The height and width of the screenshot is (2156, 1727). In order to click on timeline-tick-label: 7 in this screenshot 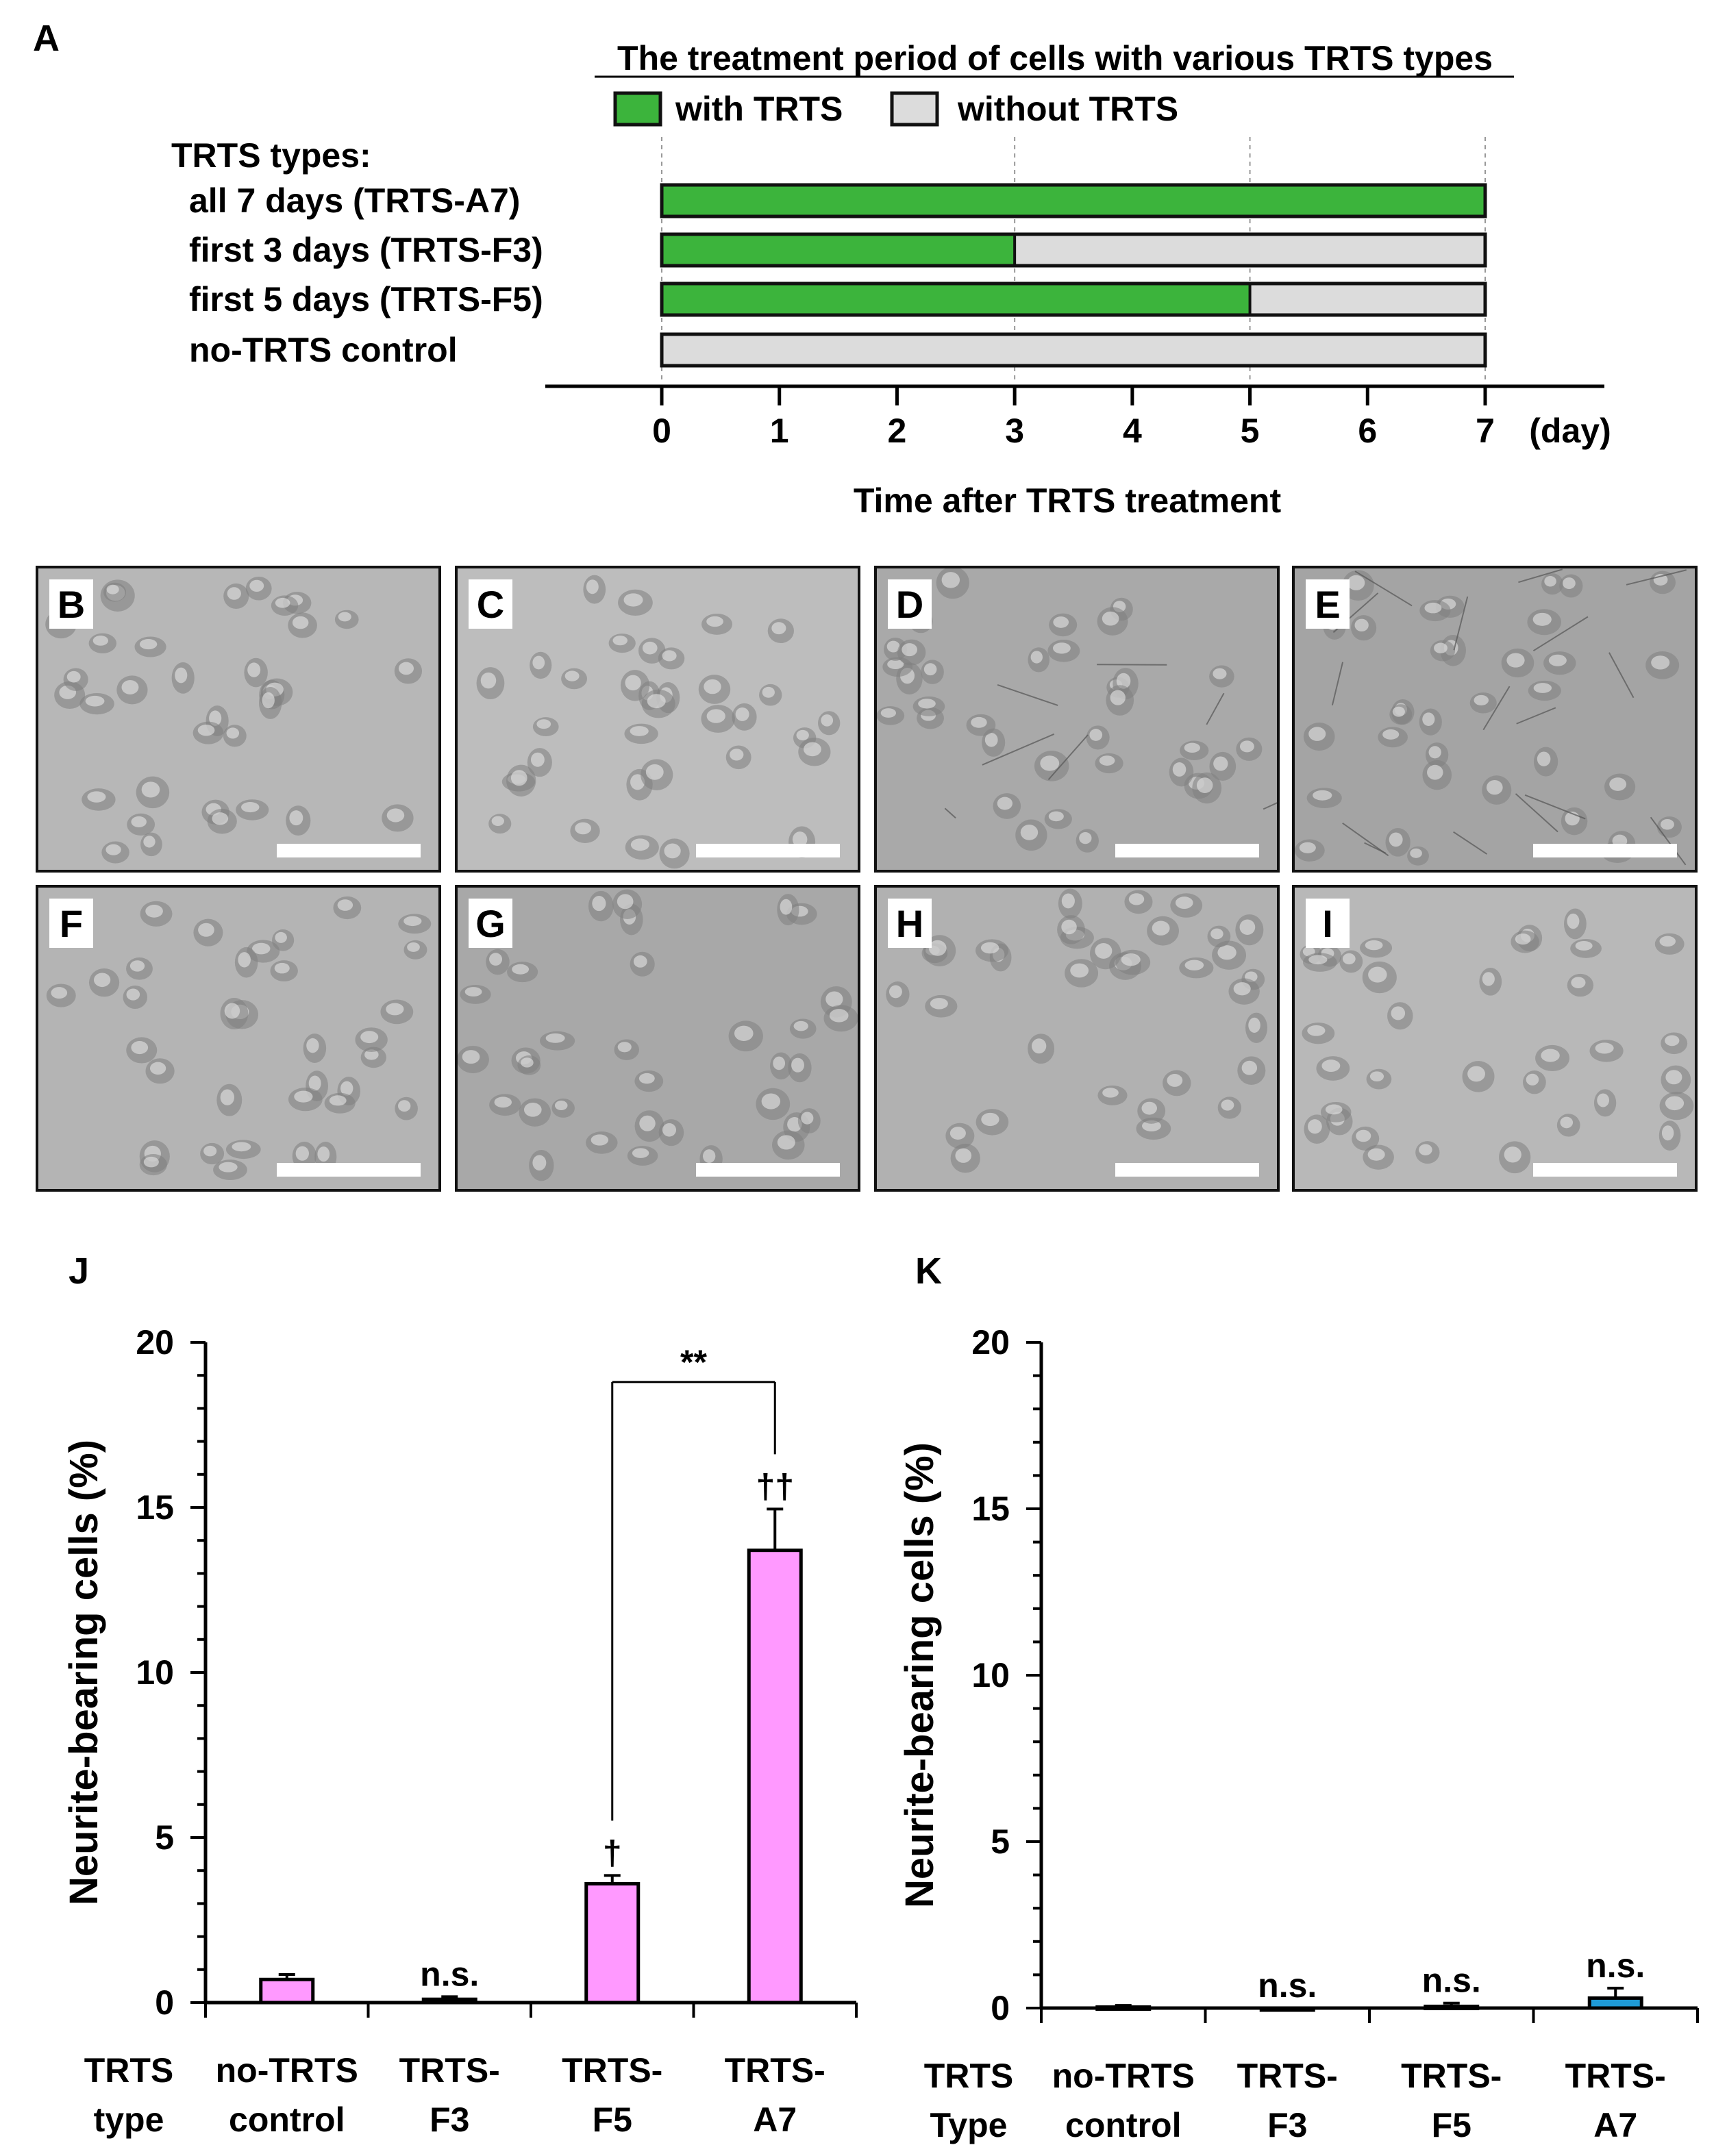, I will do `click(1486, 431)`.